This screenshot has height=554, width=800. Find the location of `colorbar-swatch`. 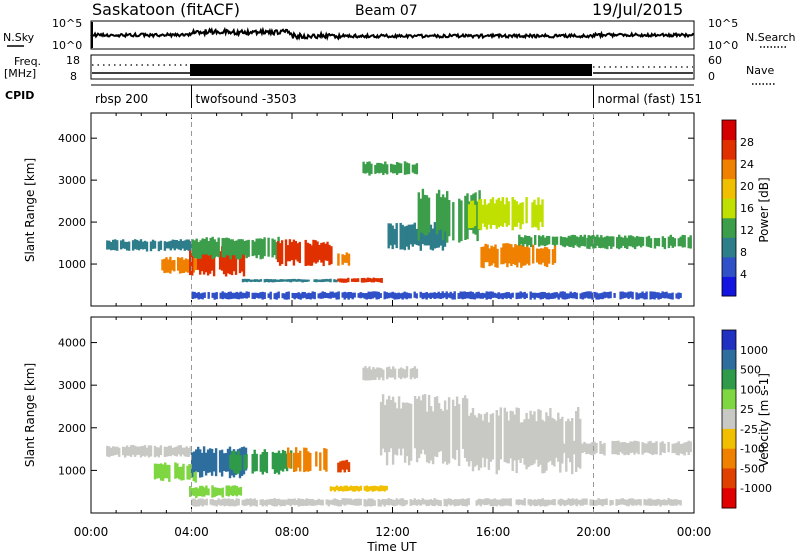

colorbar-swatch is located at coordinates (729, 149).